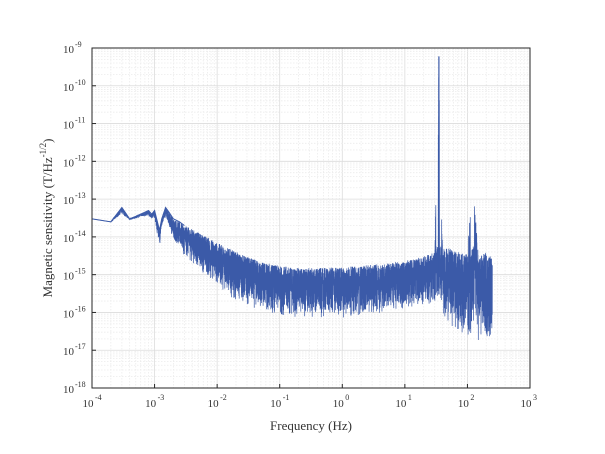 This screenshot has width=605, height=454. What do you see at coordinates (80, 384) in the screenshot?
I see `y-tick-exponent: -18` at bounding box center [80, 384].